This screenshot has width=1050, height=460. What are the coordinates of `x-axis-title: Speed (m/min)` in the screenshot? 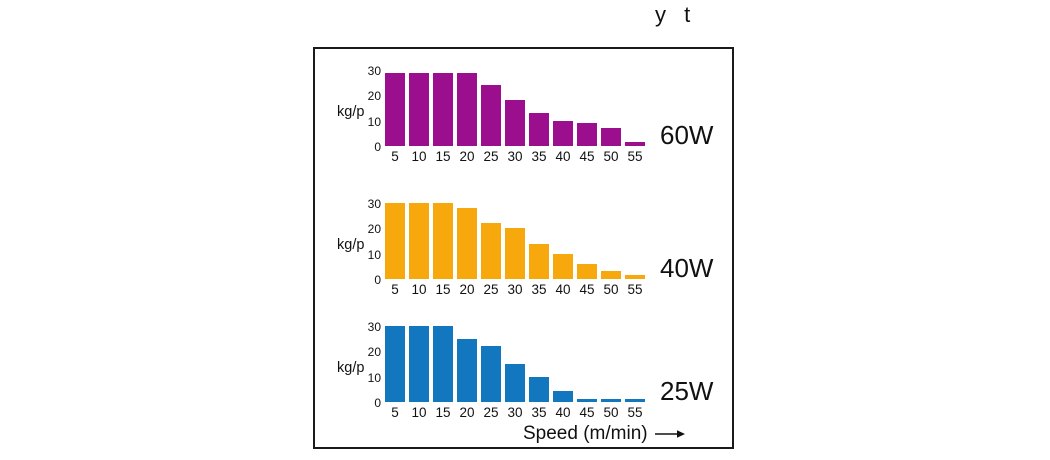 It's located at (604, 434).